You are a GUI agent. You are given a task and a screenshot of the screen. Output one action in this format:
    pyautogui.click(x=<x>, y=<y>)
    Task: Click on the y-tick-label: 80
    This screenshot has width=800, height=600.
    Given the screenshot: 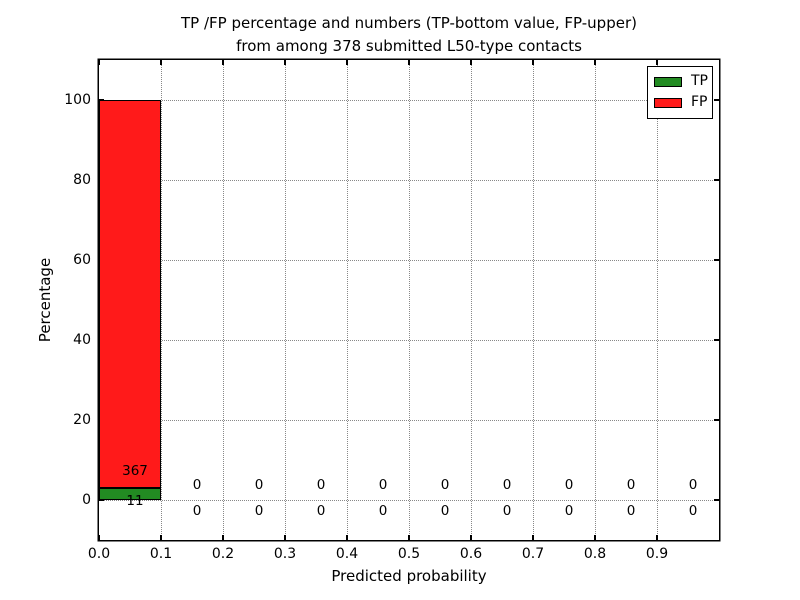 What is the action you would take?
    pyautogui.click(x=82, y=180)
    